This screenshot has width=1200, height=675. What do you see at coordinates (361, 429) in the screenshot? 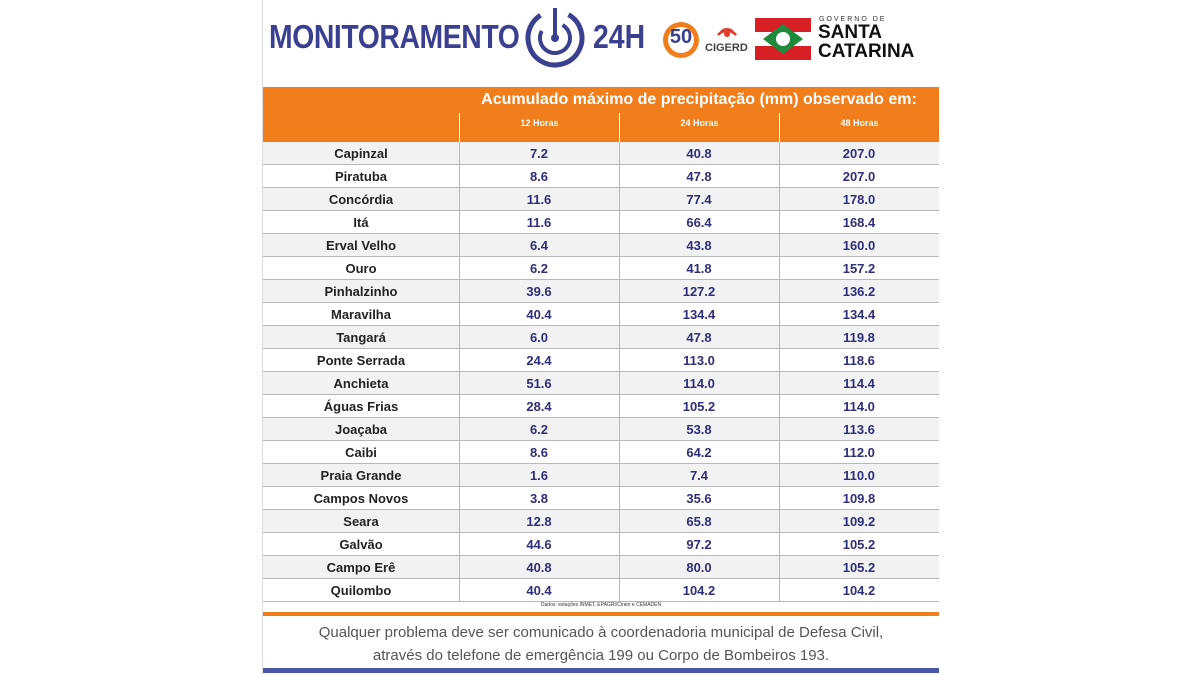
I see `city-cell: Joaçaba` at bounding box center [361, 429].